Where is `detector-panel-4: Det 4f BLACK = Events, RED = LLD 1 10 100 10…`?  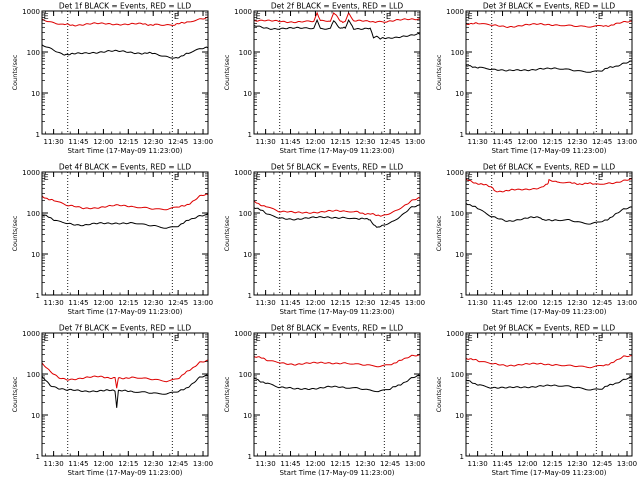 detector-panel-4: Det 4f BLACK = Events, RED = LLD 1 10 100 10… is located at coordinates (112, 240).